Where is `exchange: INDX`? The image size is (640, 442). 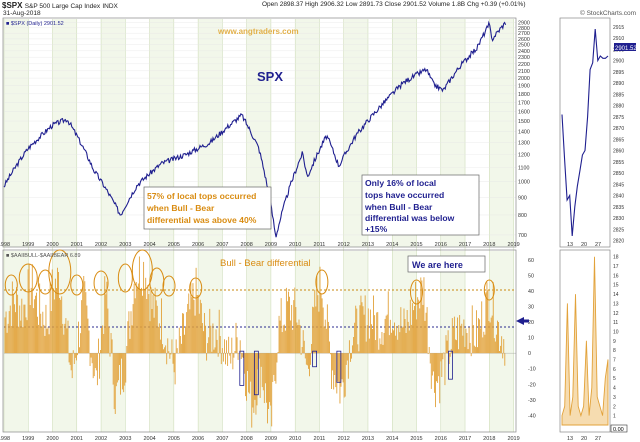 exchange: INDX is located at coordinates (110, 6).